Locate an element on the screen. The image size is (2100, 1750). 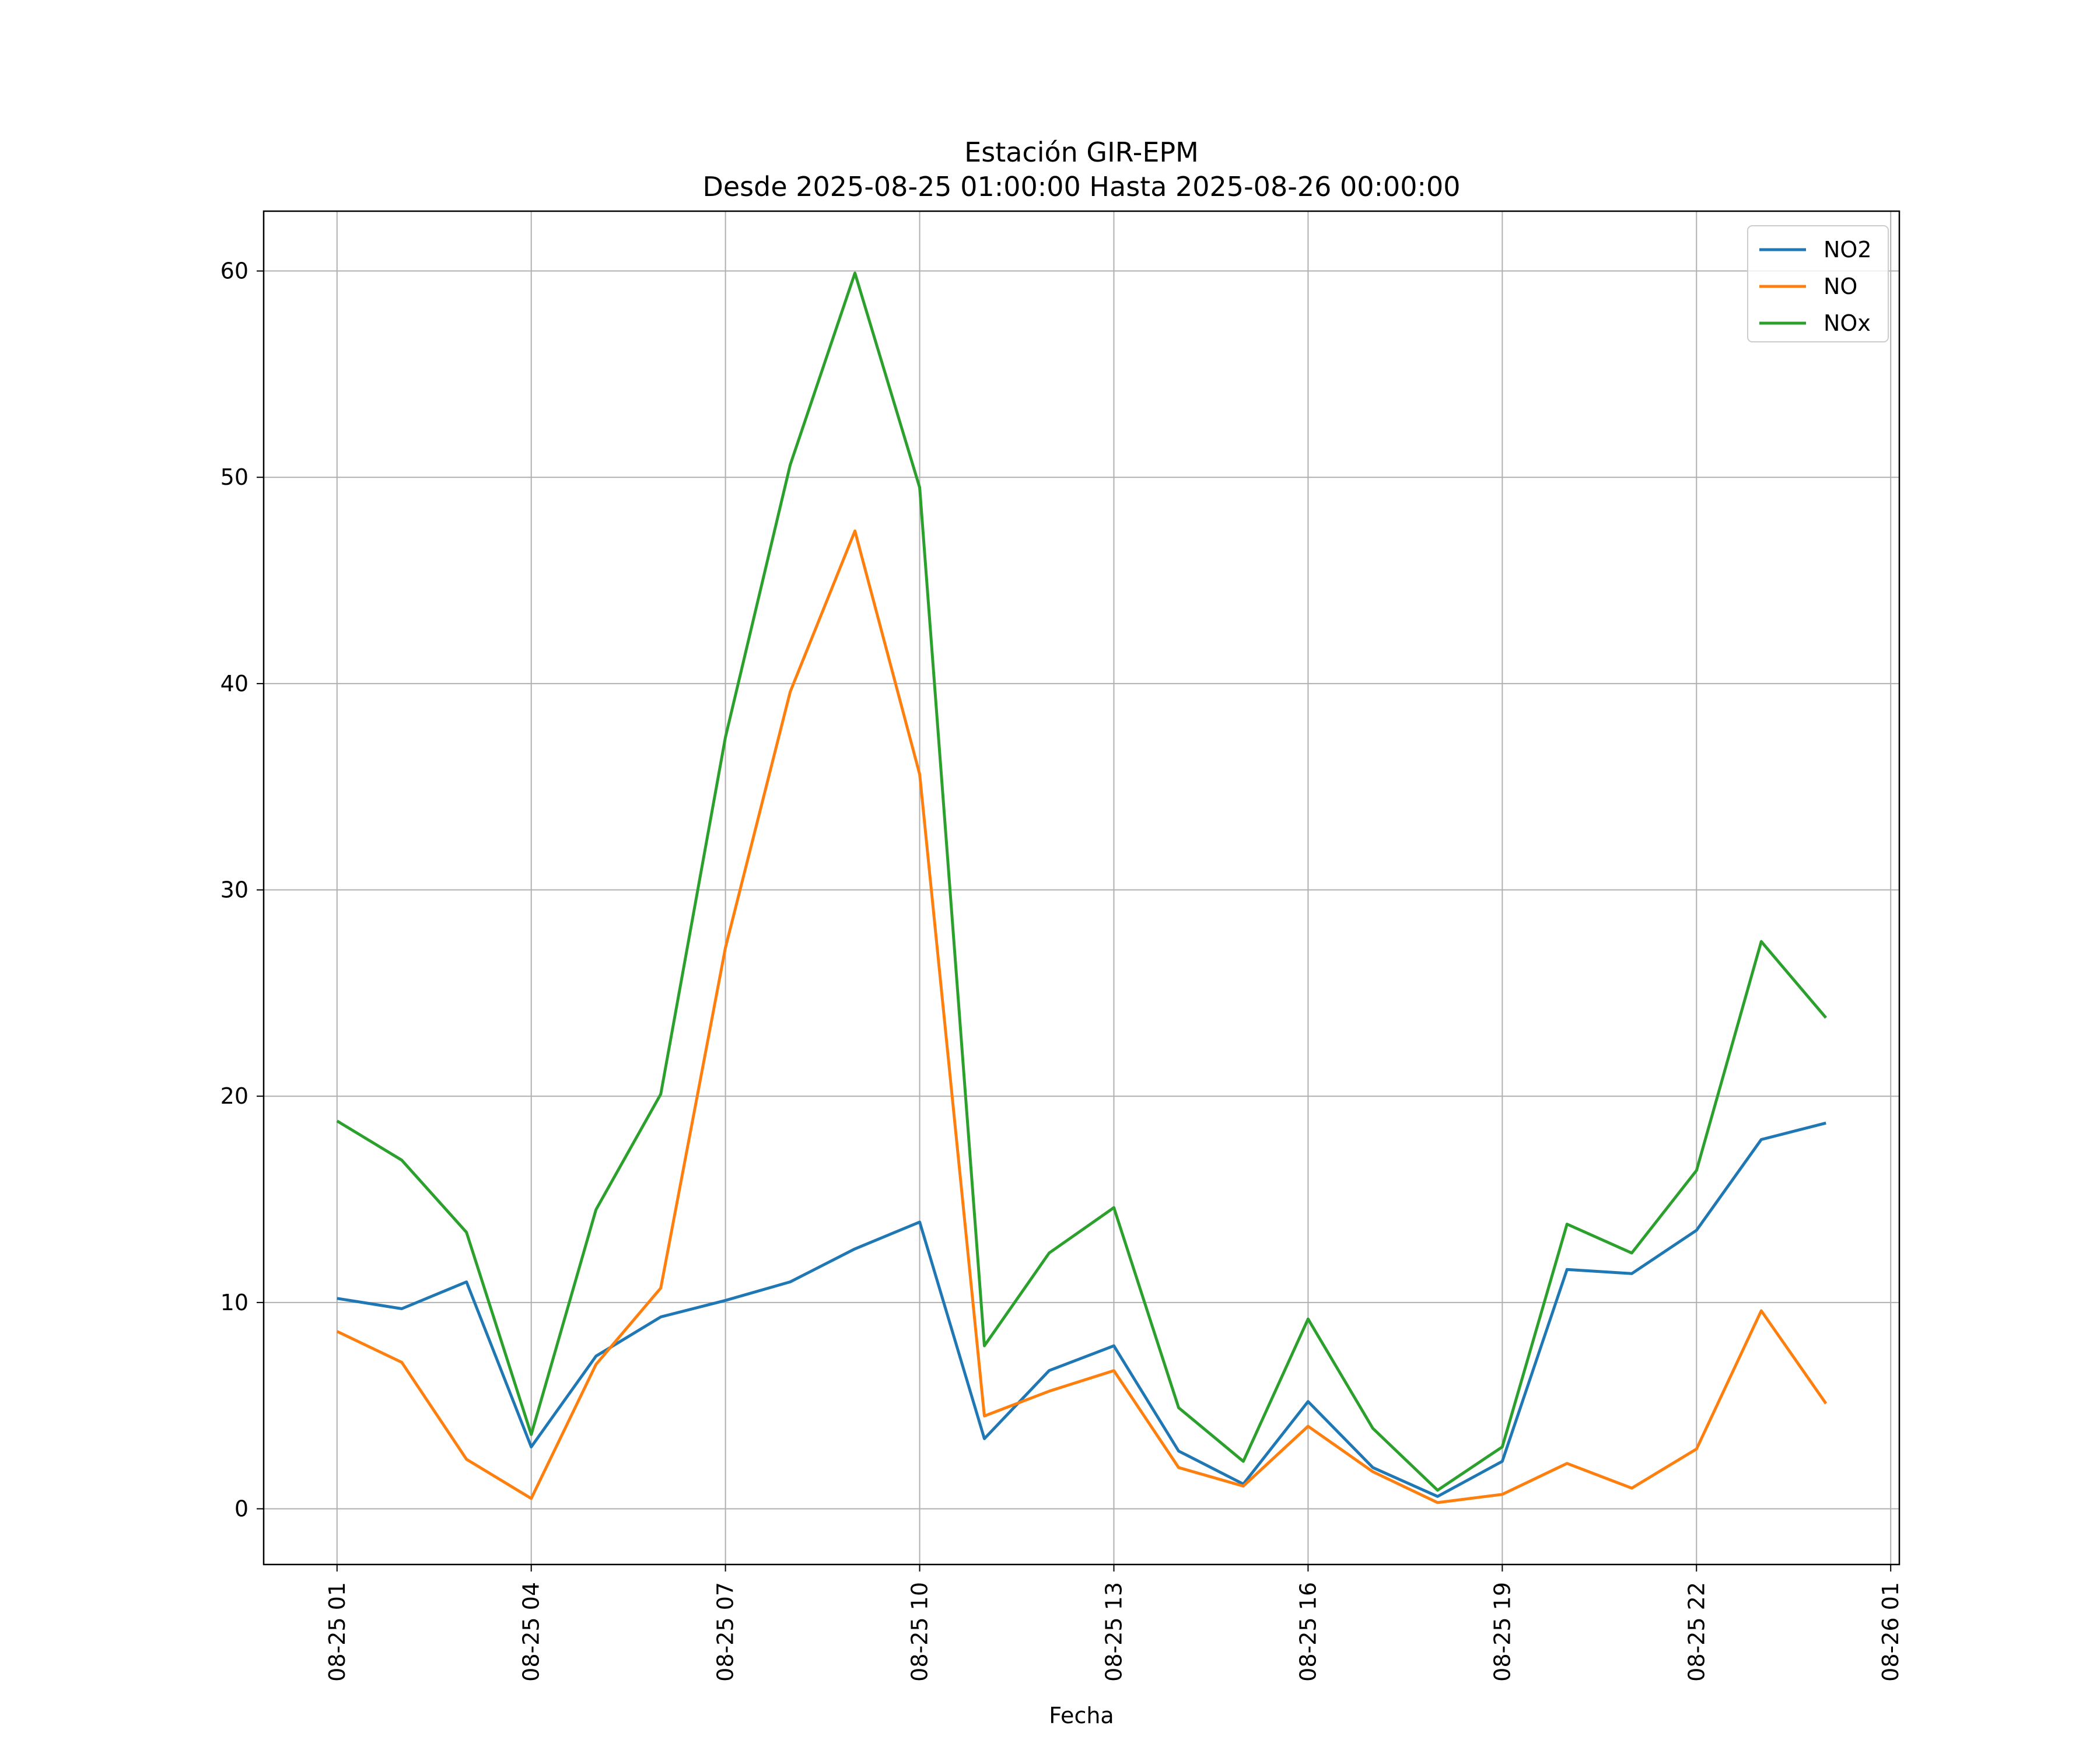
legend: NO2 NO NOx is located at coordinates (1818, 283).